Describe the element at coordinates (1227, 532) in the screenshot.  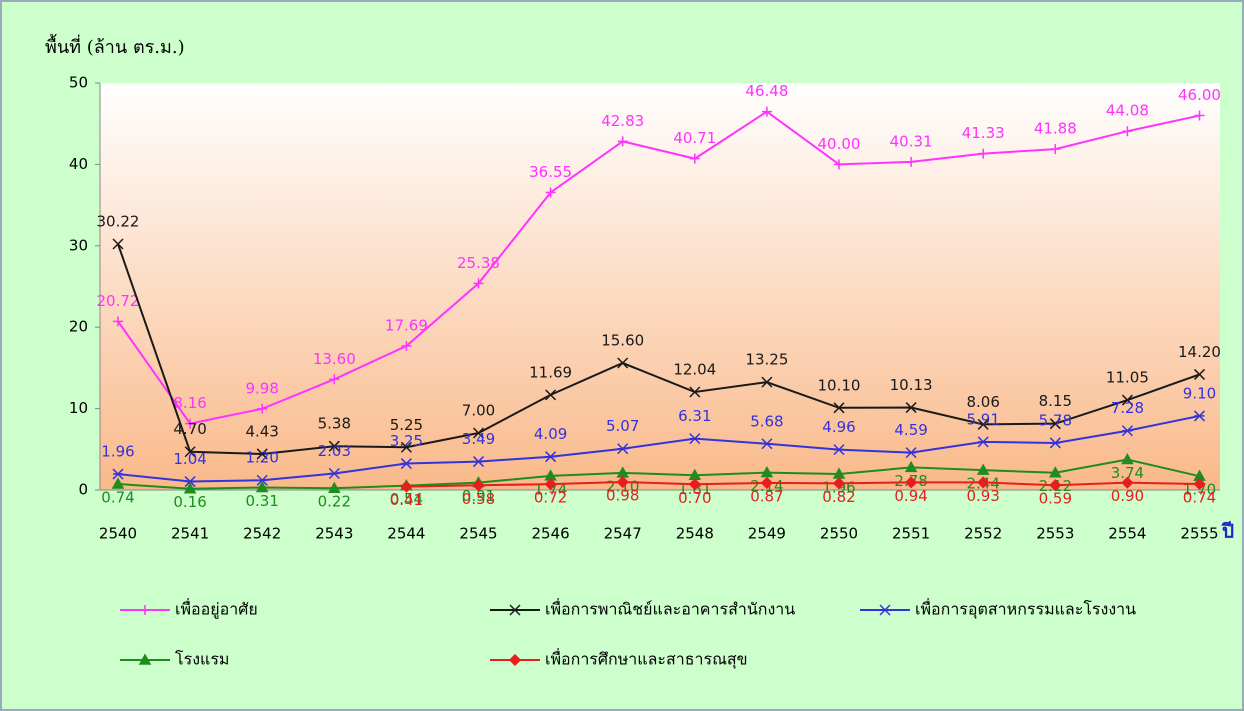
I see `x-axis-label: ปี` at that location.